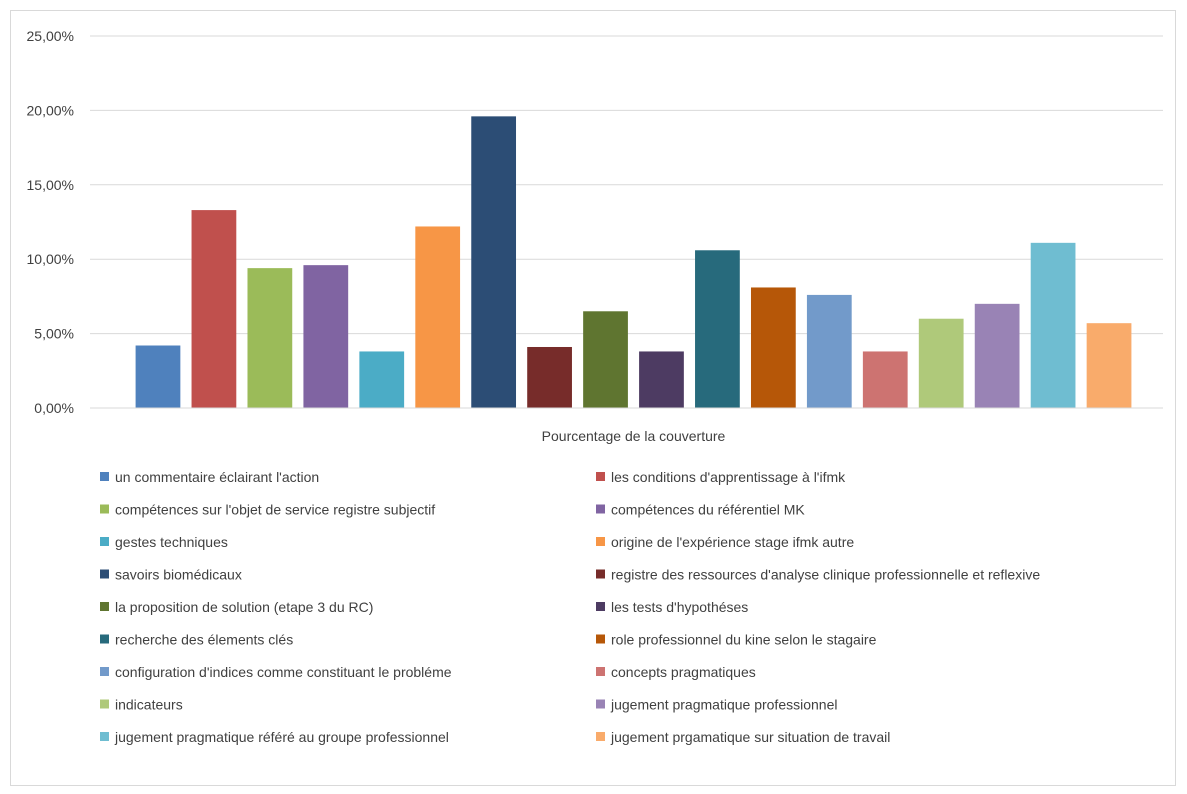  I want to click on legend-label: les conditions d'apprentissage à l'ifmk, so click(728, 477).